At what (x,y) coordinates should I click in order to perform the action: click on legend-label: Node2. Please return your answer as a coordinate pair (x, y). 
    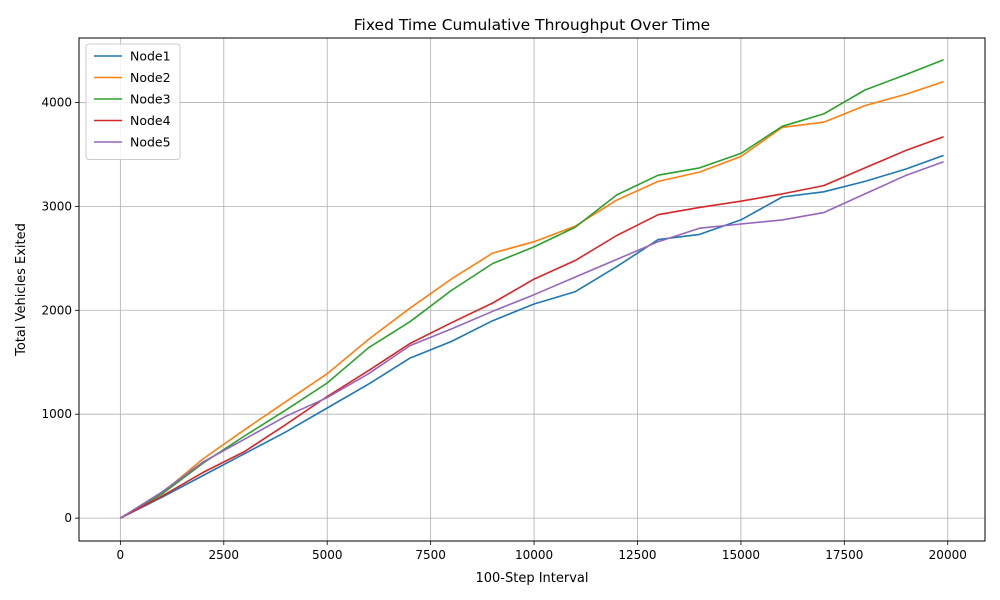
    Looking at the image, I should click on (150, 77).